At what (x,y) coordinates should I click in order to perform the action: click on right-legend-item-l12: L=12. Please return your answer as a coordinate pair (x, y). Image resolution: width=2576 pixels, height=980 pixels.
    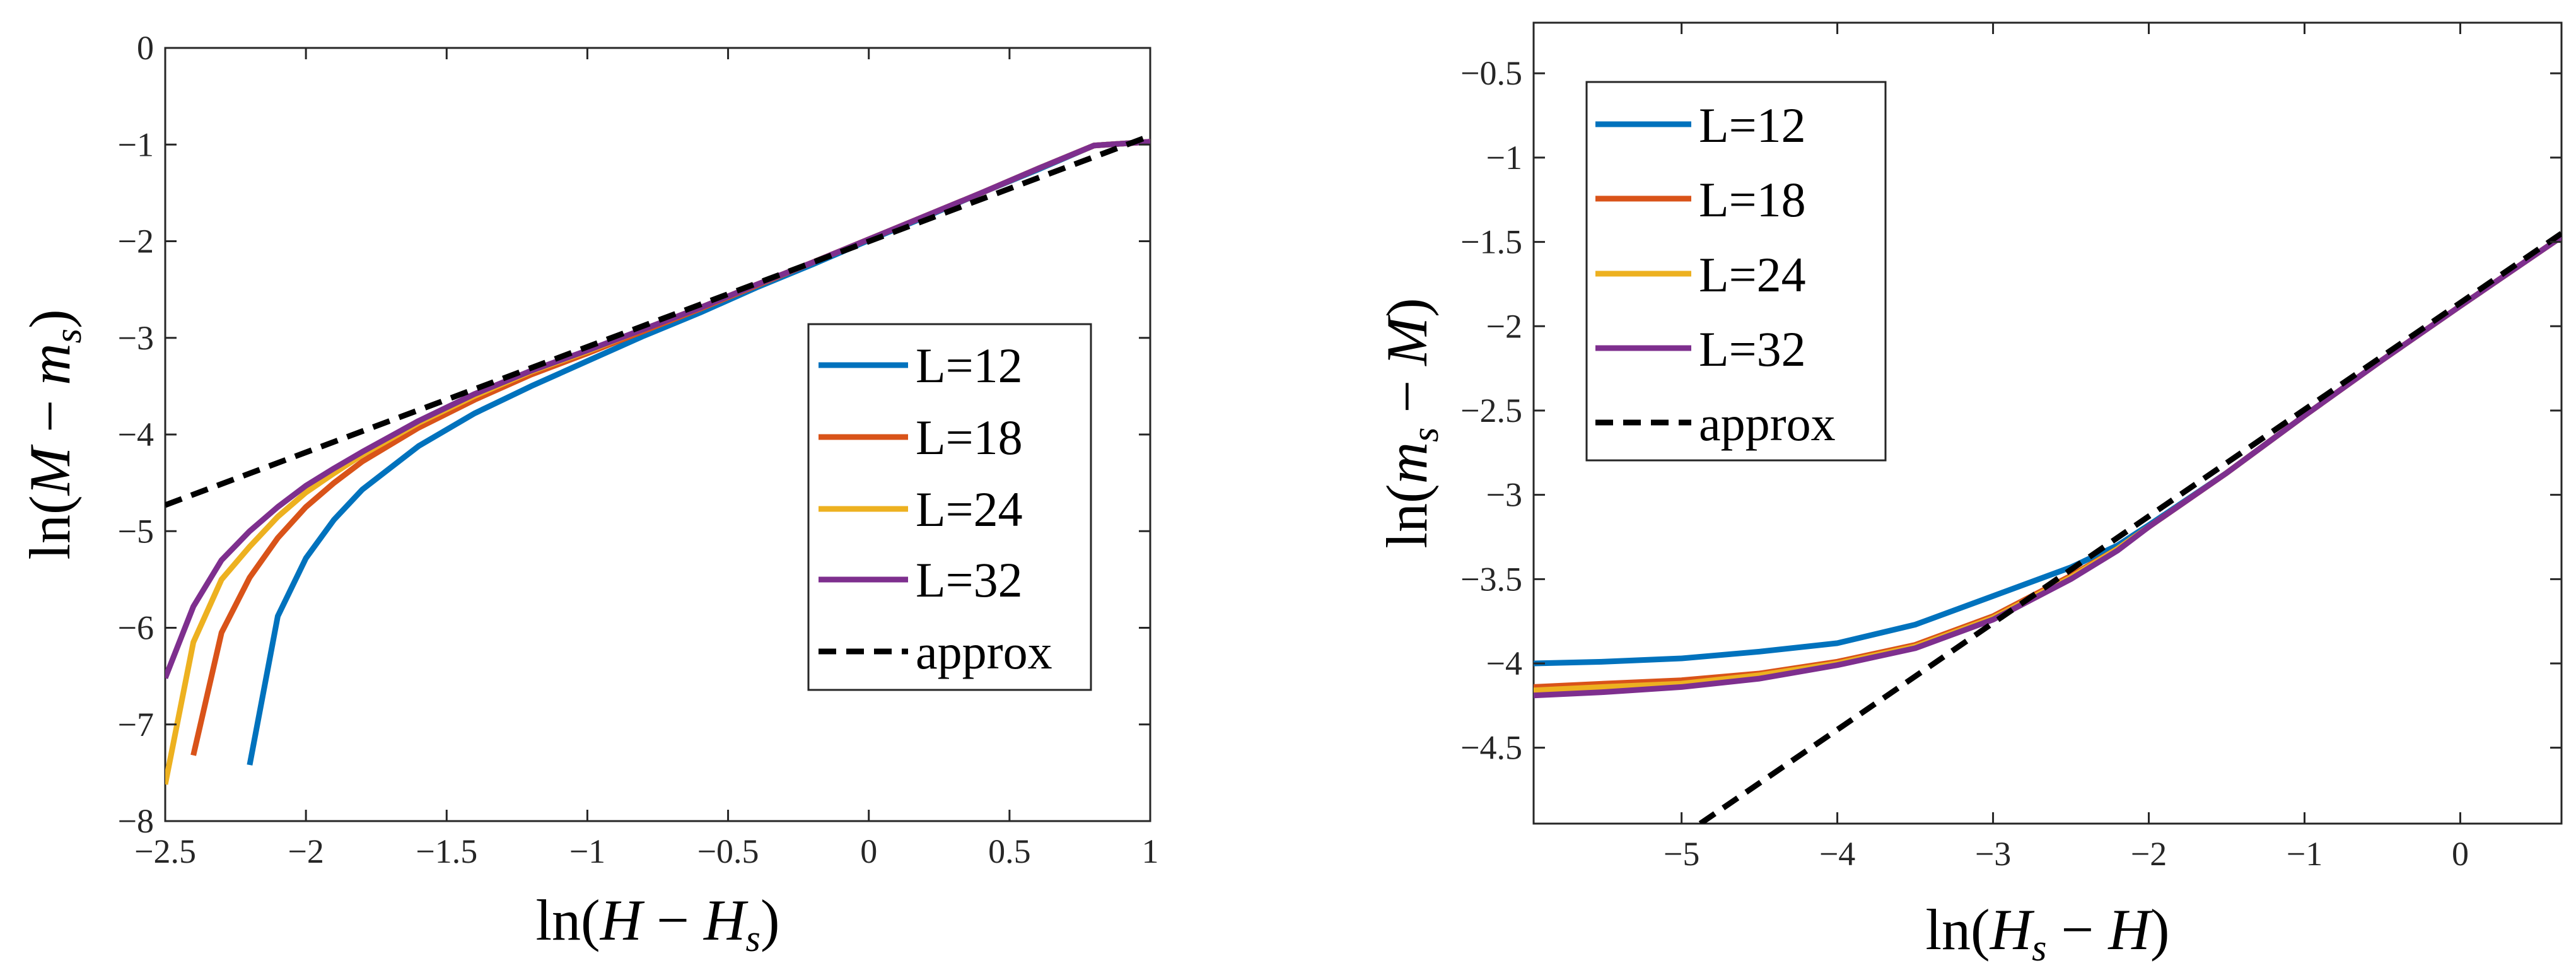
    Looking at the image, I should click on (1701, 125).